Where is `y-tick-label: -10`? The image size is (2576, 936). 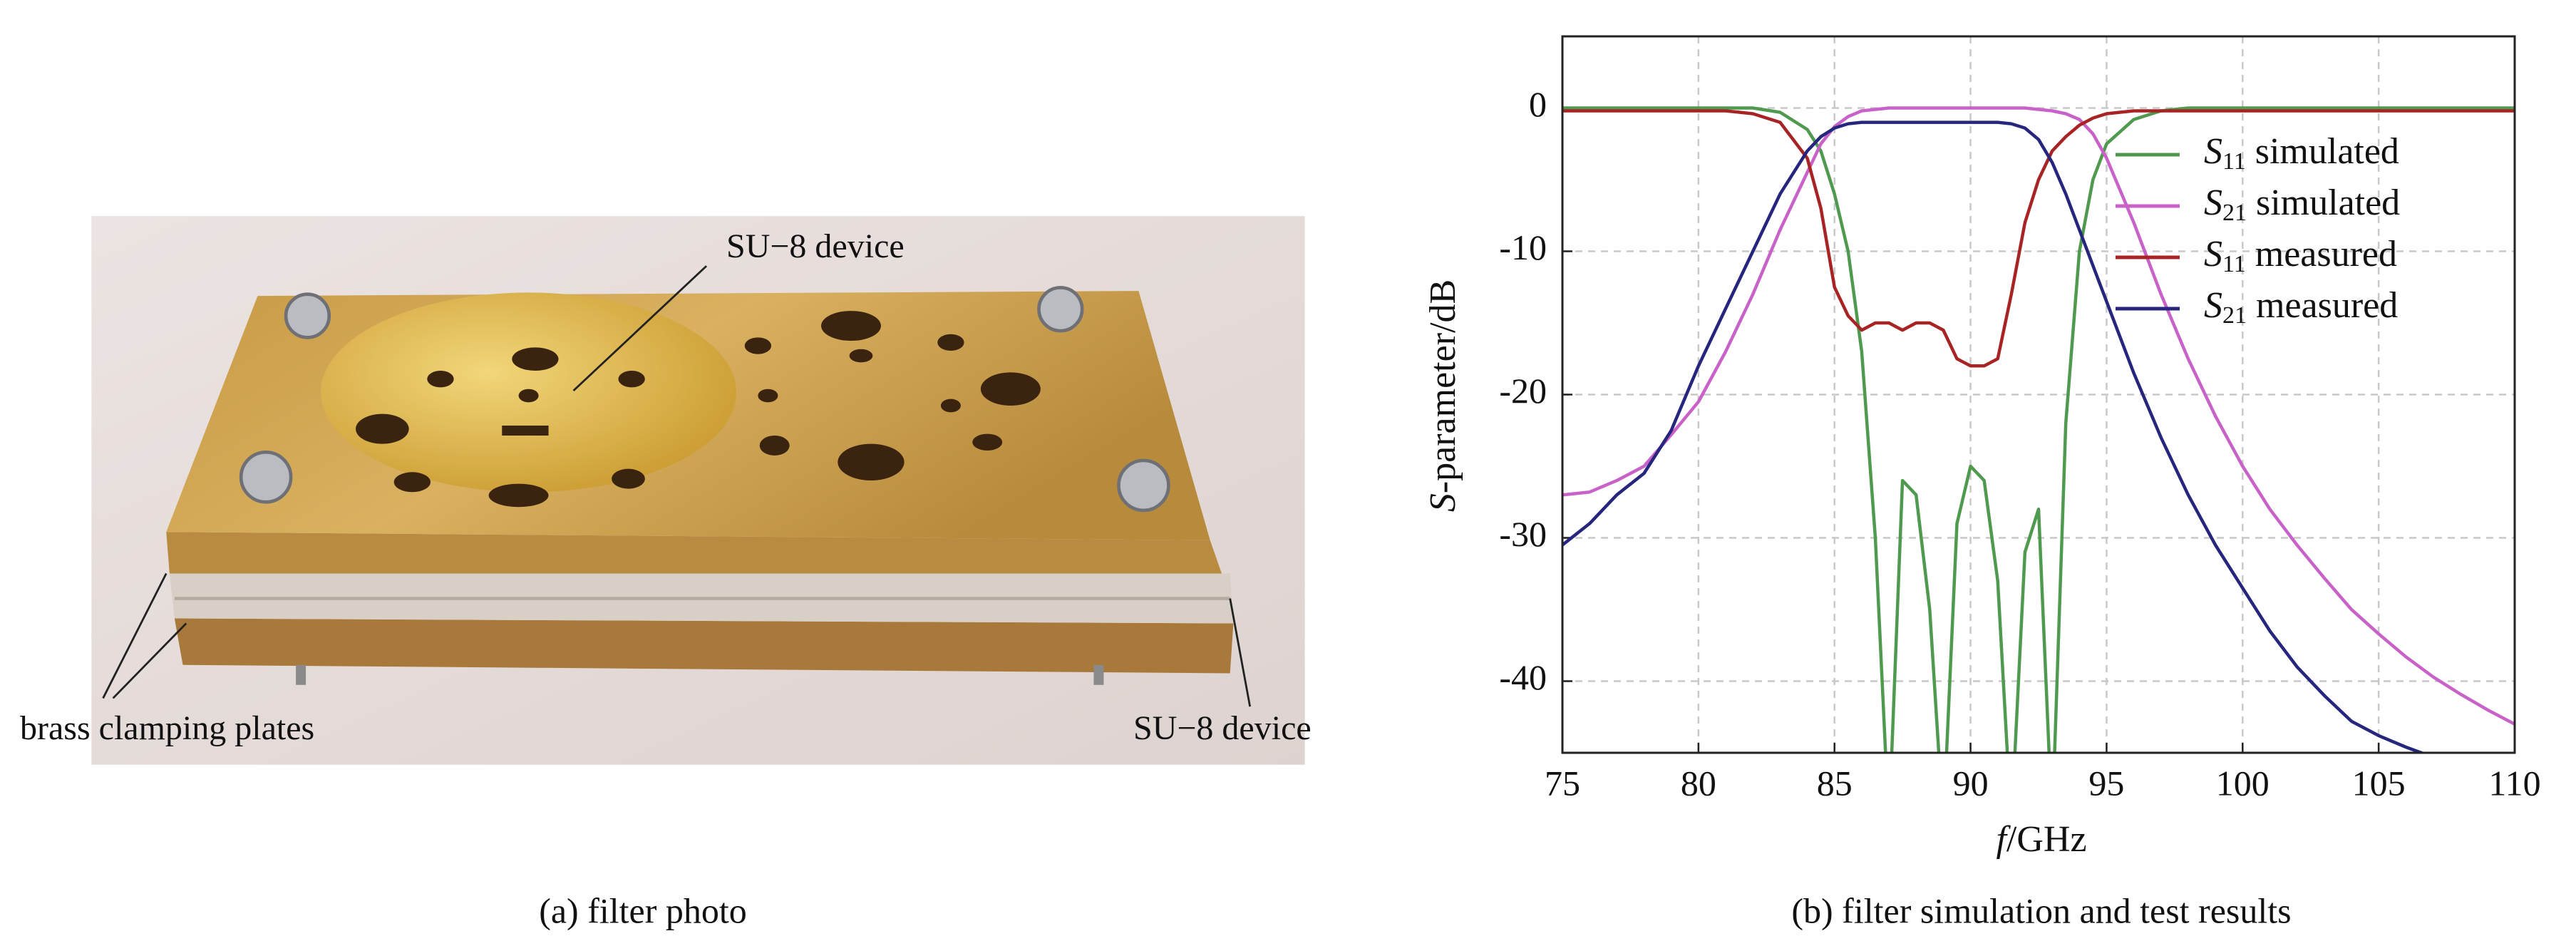 y-tick-label: -10 is located at coordinates (1523, 247).